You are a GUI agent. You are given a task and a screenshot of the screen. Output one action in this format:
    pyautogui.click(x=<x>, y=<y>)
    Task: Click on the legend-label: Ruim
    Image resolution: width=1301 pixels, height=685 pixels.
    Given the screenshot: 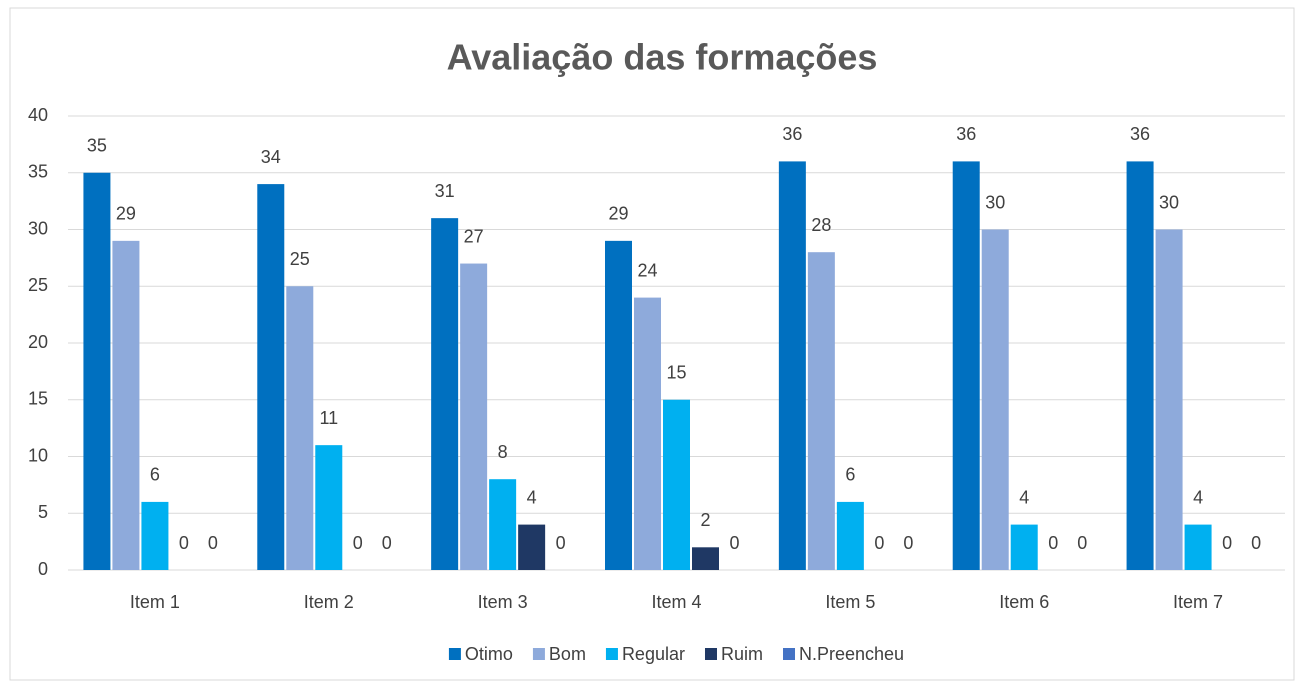 What is the action you would take?
    pyautogui.click(x=742, y=654)
    